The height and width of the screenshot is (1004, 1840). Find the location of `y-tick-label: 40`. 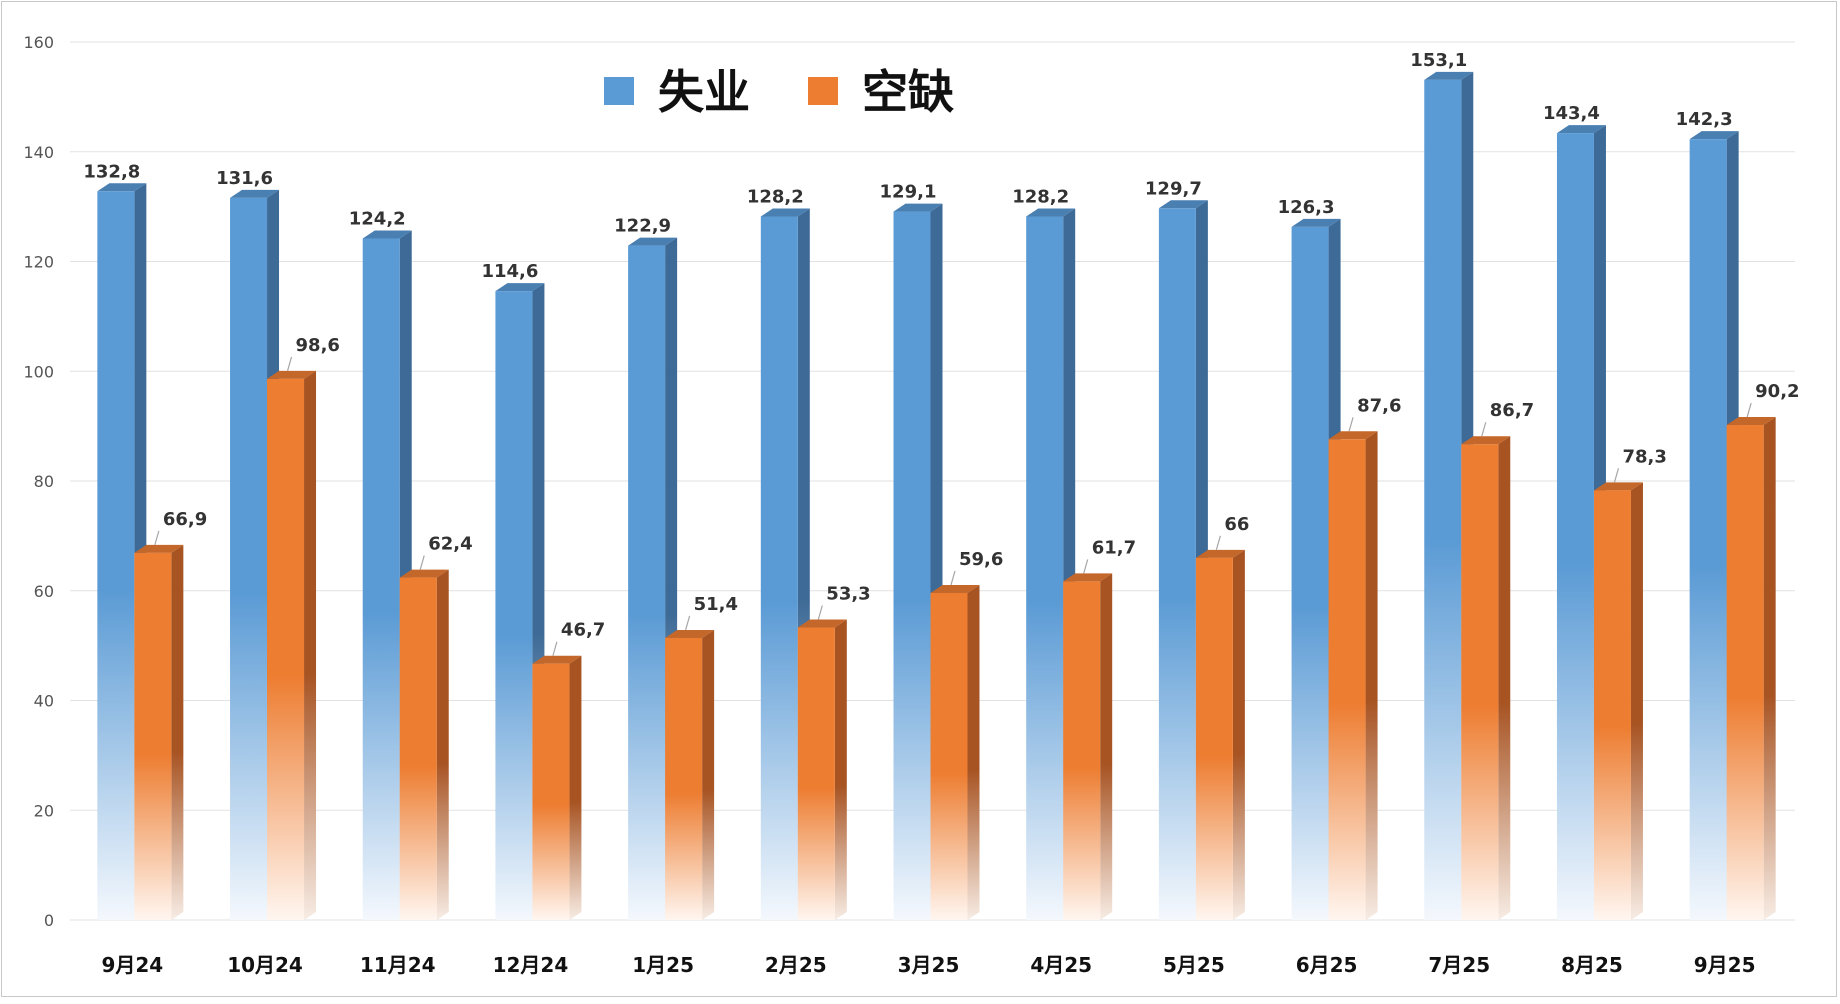

y-tick-label: 40 is located at coordinates (44, 701).